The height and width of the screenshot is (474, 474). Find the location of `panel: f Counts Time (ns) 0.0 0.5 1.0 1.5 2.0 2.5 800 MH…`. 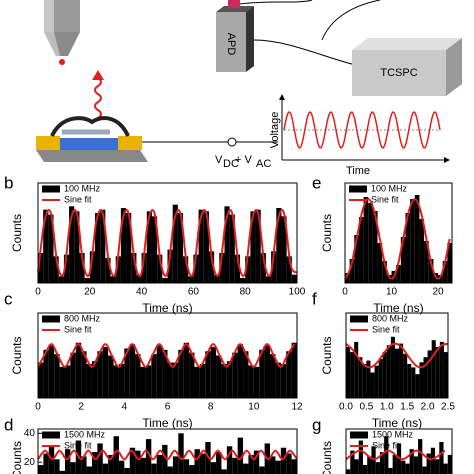

panel: f Counts Time (ns) 0.0 0.5 1.0 1.5 2.0 2.5 800 MH… is located at coordinates (383, 359).